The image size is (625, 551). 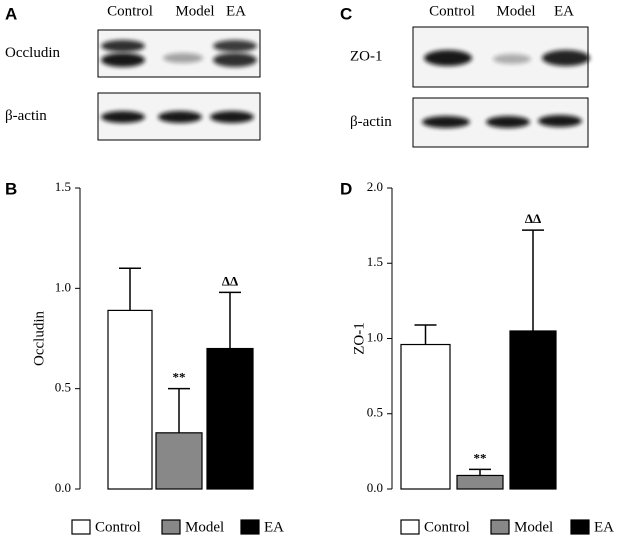 What do you see at coordinates (359, 338) in the screenshot?
I see `y-axis-label: ZO-1` at bounding box center [359, 338].